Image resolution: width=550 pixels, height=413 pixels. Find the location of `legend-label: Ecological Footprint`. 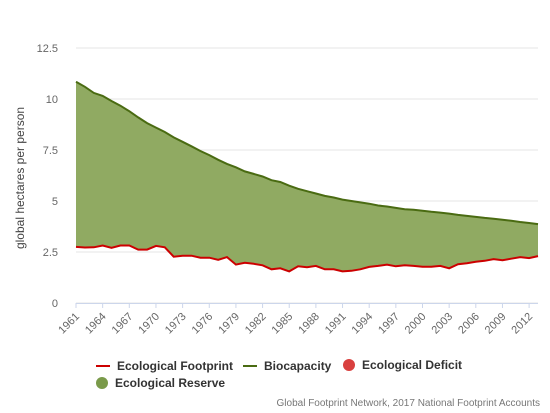

legend-label: Ecological Footprint is located at coordinates (175, 366).